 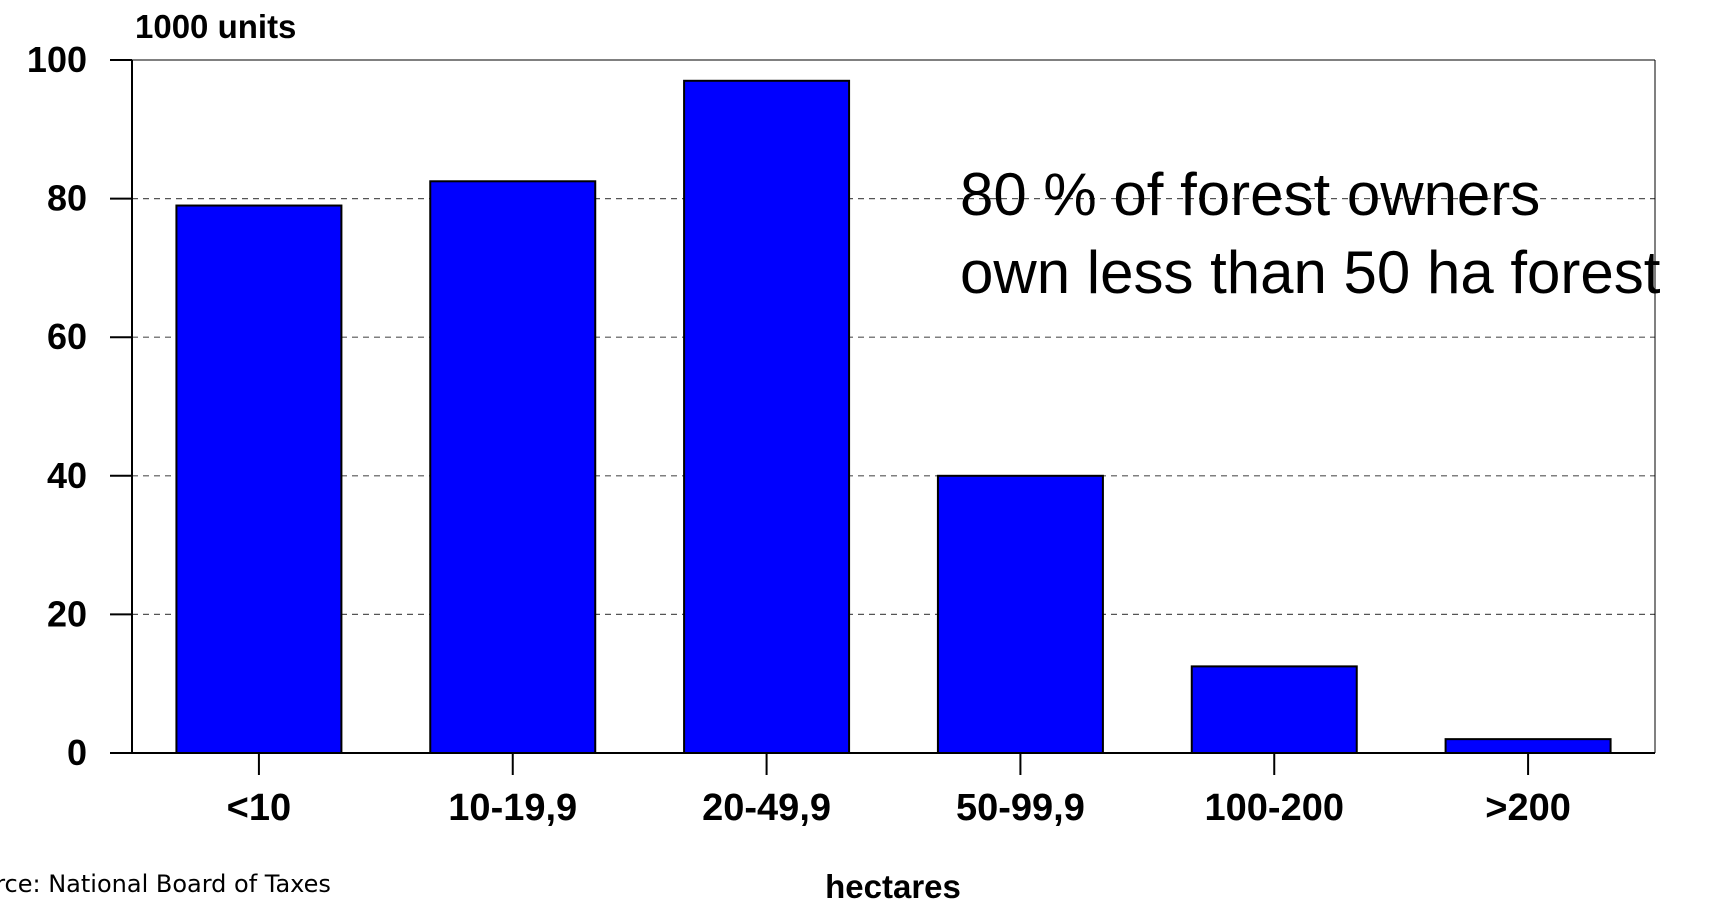 What do you see at coordinates (893, 886) in the screenshot?
I see `x-axis-label: hectares` at bounding box center [893, 886].